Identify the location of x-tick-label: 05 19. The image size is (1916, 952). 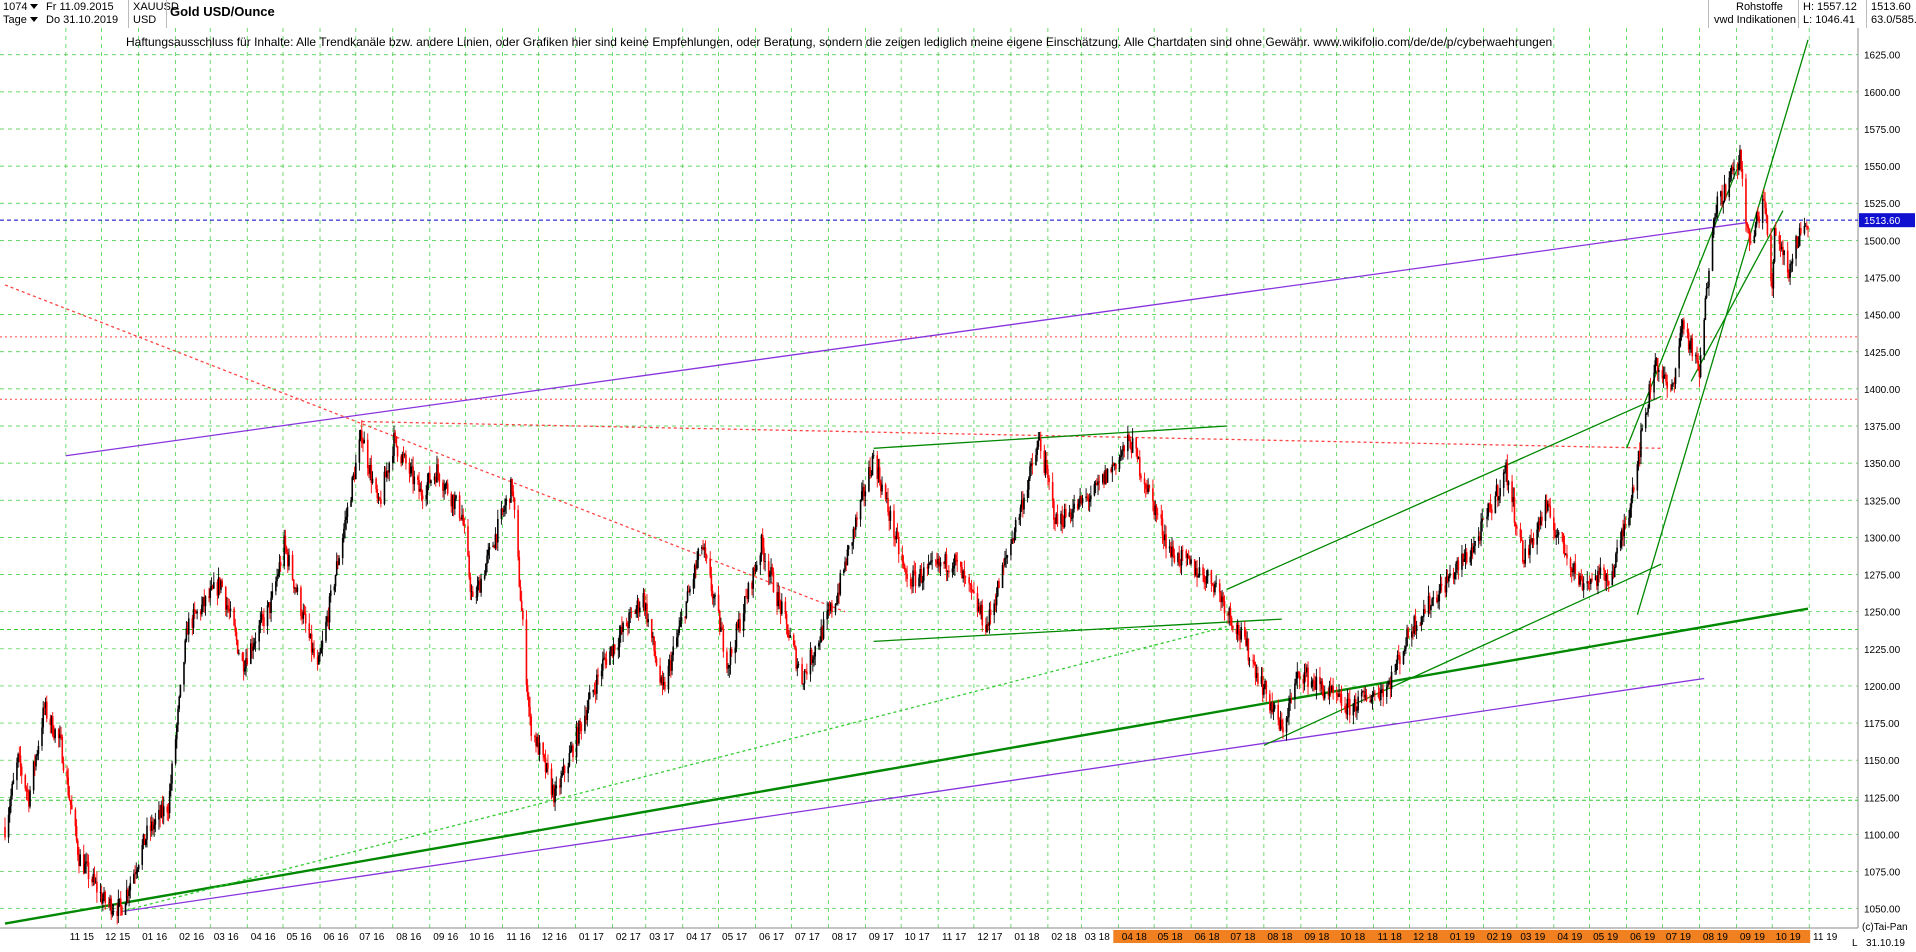
(1605, 937).